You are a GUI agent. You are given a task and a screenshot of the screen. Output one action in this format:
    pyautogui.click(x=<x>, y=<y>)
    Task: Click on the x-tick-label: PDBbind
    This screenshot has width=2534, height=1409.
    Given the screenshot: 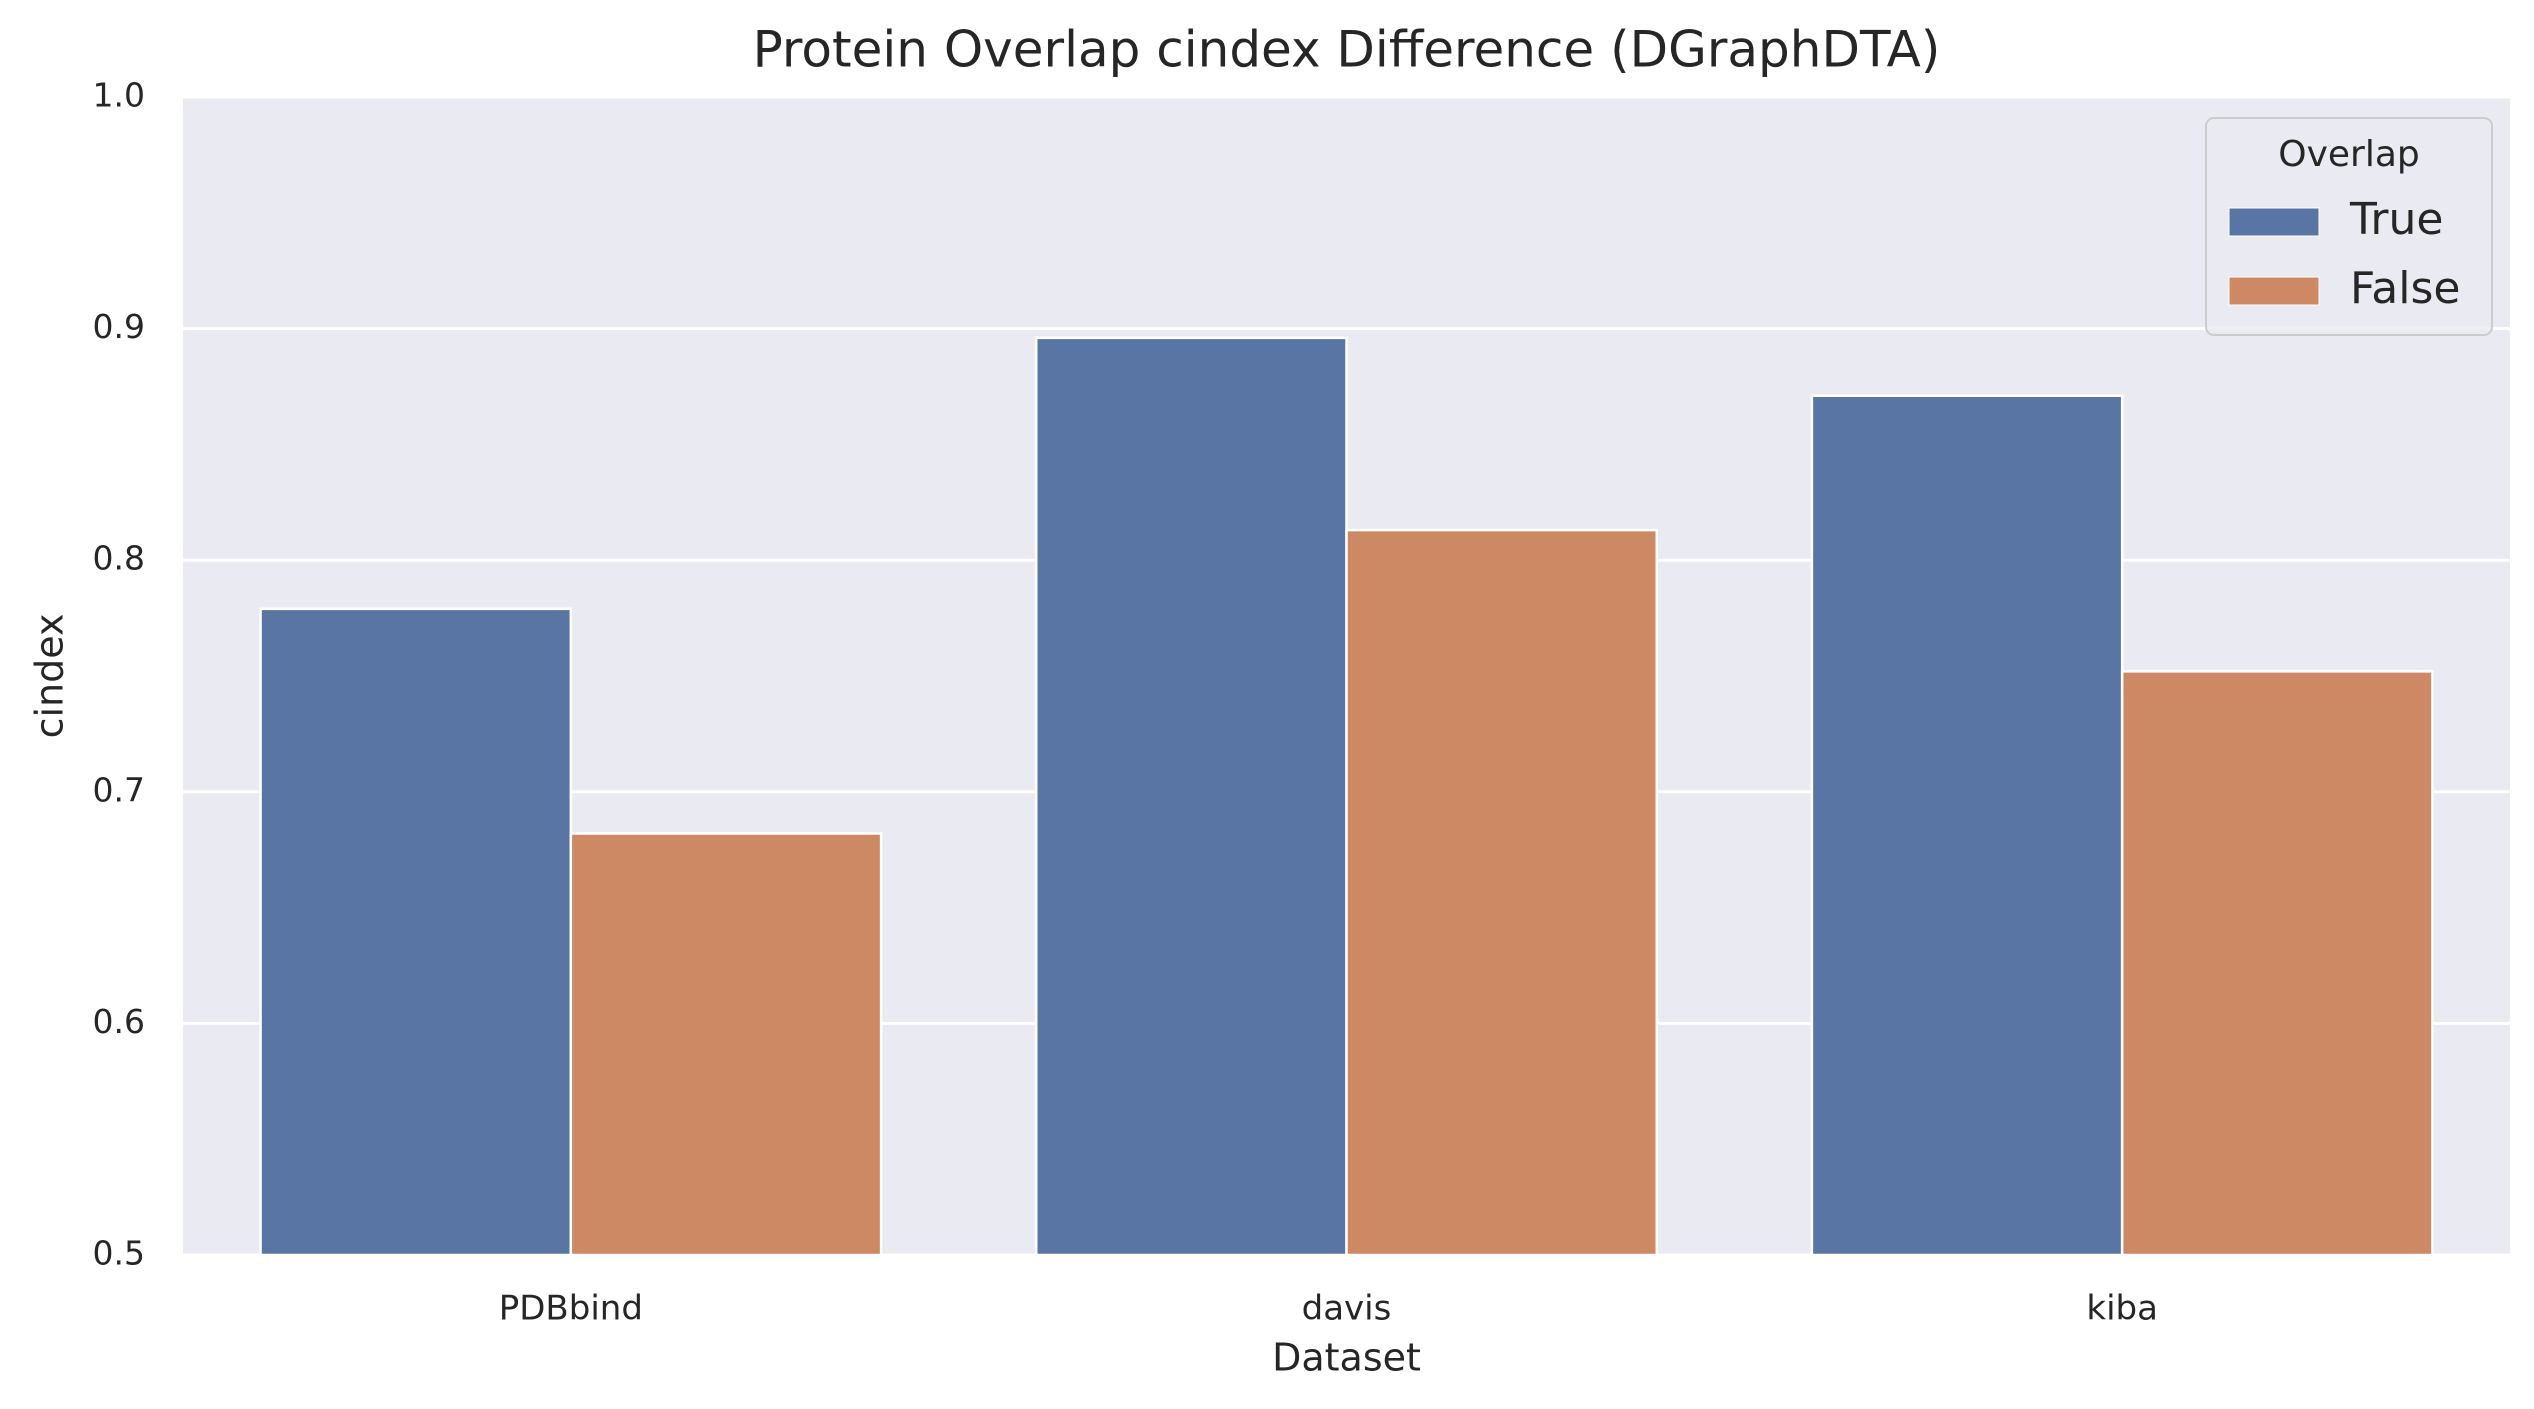 What is the action you would take?
    pyautogui.click(x=571, y=1309)
    